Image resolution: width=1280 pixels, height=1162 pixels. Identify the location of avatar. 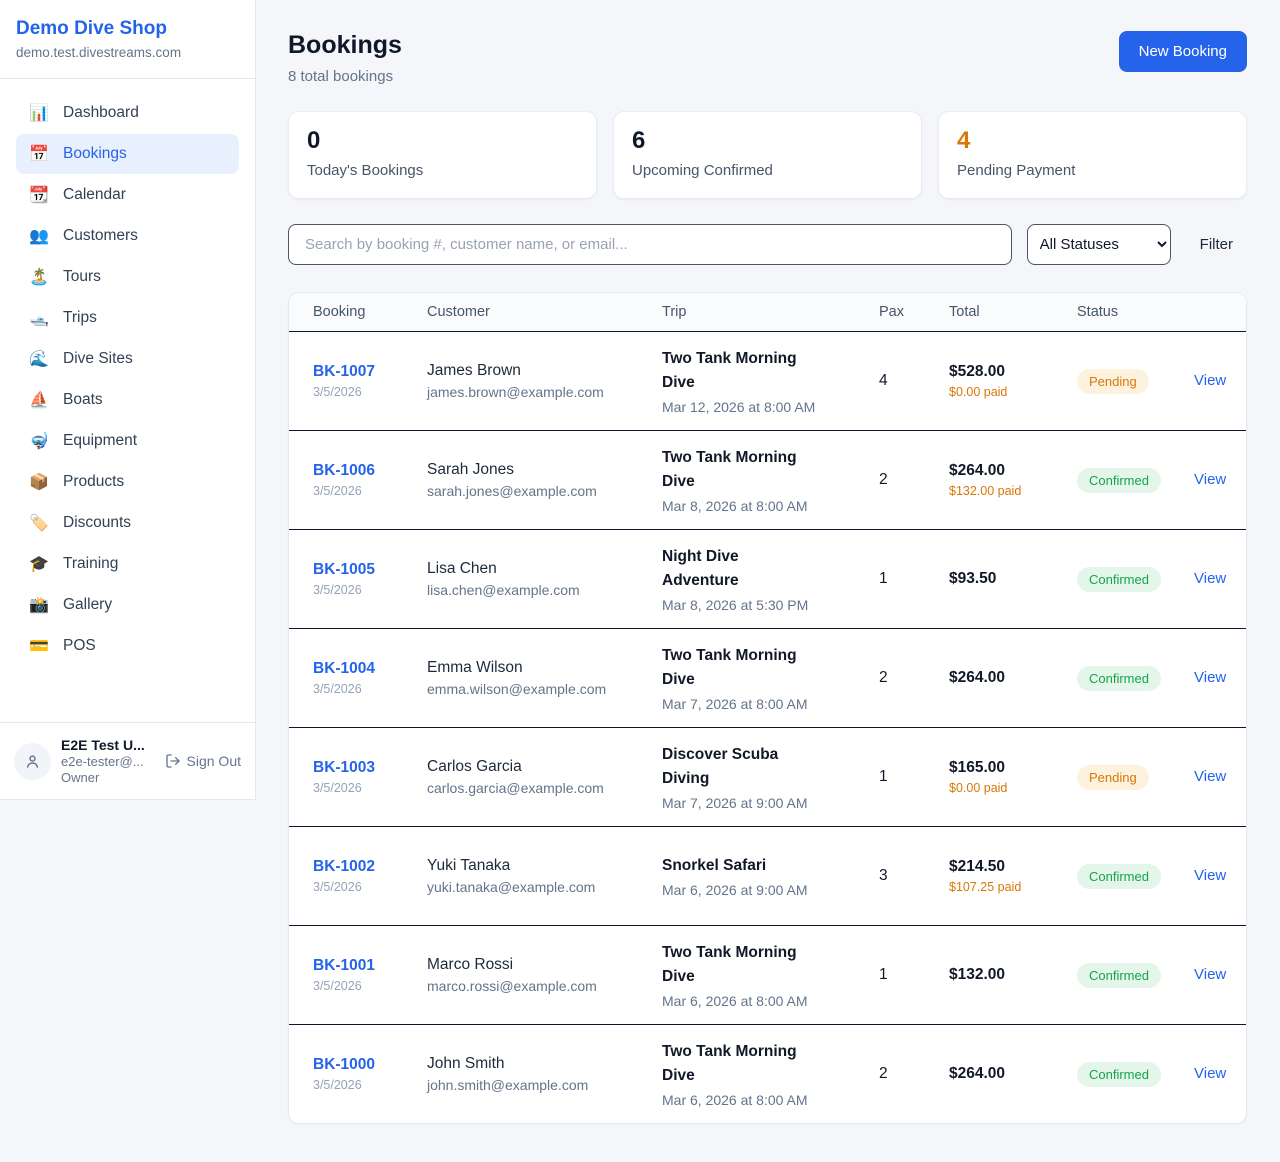
(32, 761).